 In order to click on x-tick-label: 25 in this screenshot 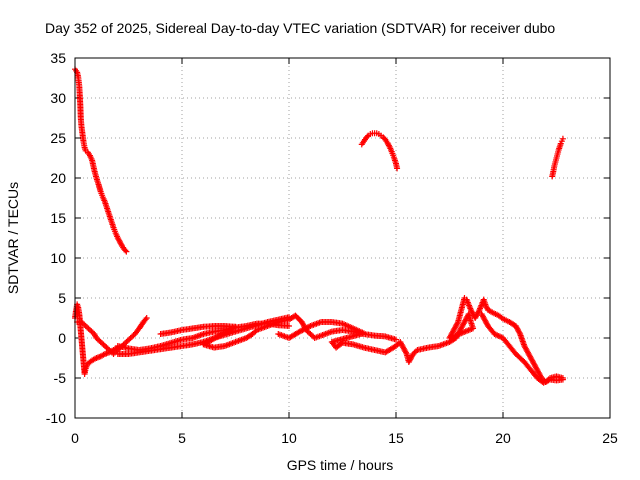, I will do `click(610, 438)`.